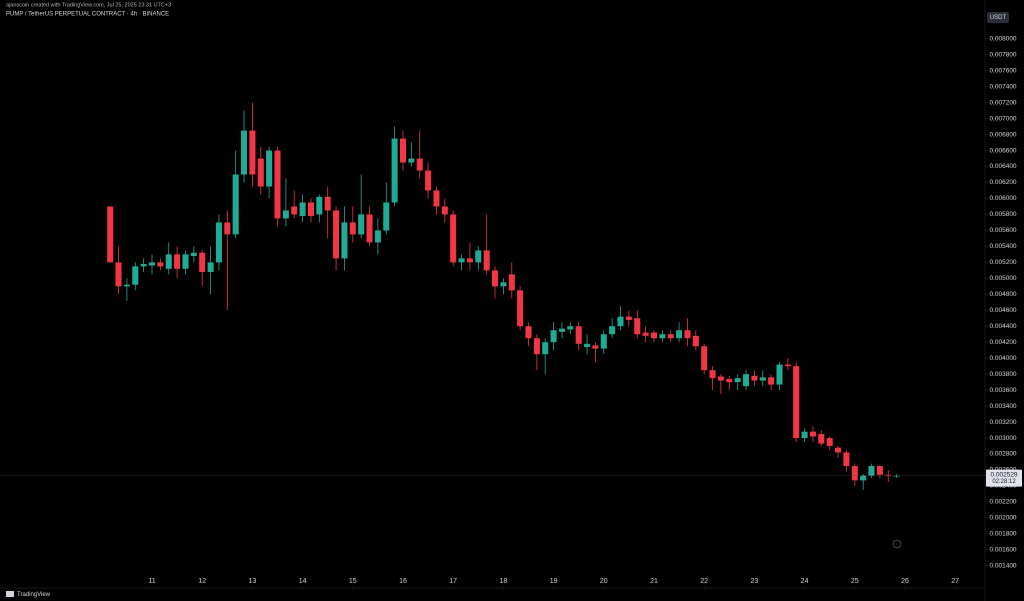 This screenshot has width=1024, height=601. Describe the element at coordinates (202, 581) in the screenshot. I see `x-tick-label: 12` at that location.